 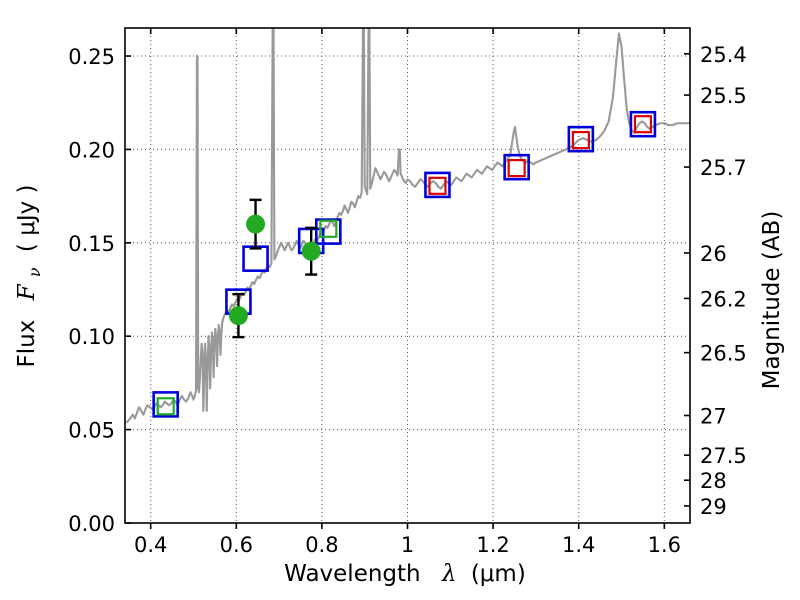 What do you see at coordinates (723, 168) in the screenshot?
I see `y-tick-label-right: 25.7` at bounding box center [723, 168].